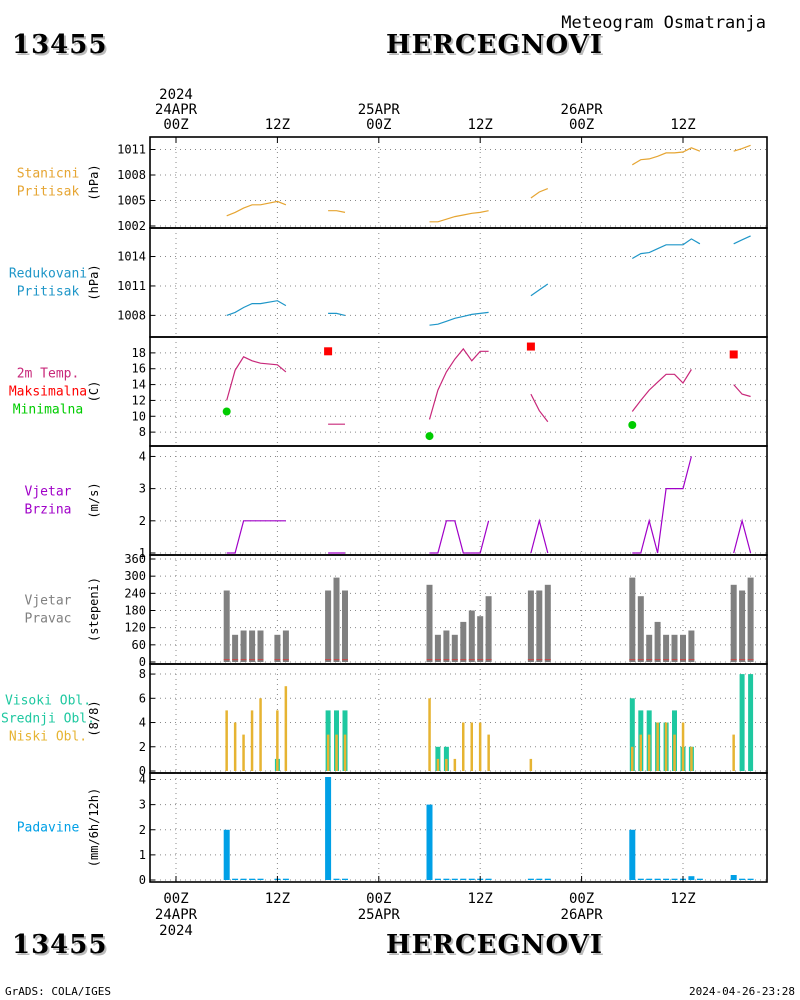  What do you see at coordinates (60, 945) in the screenshot?
I see `station-id-bottom: 13455` at bounding box center [60, 945].